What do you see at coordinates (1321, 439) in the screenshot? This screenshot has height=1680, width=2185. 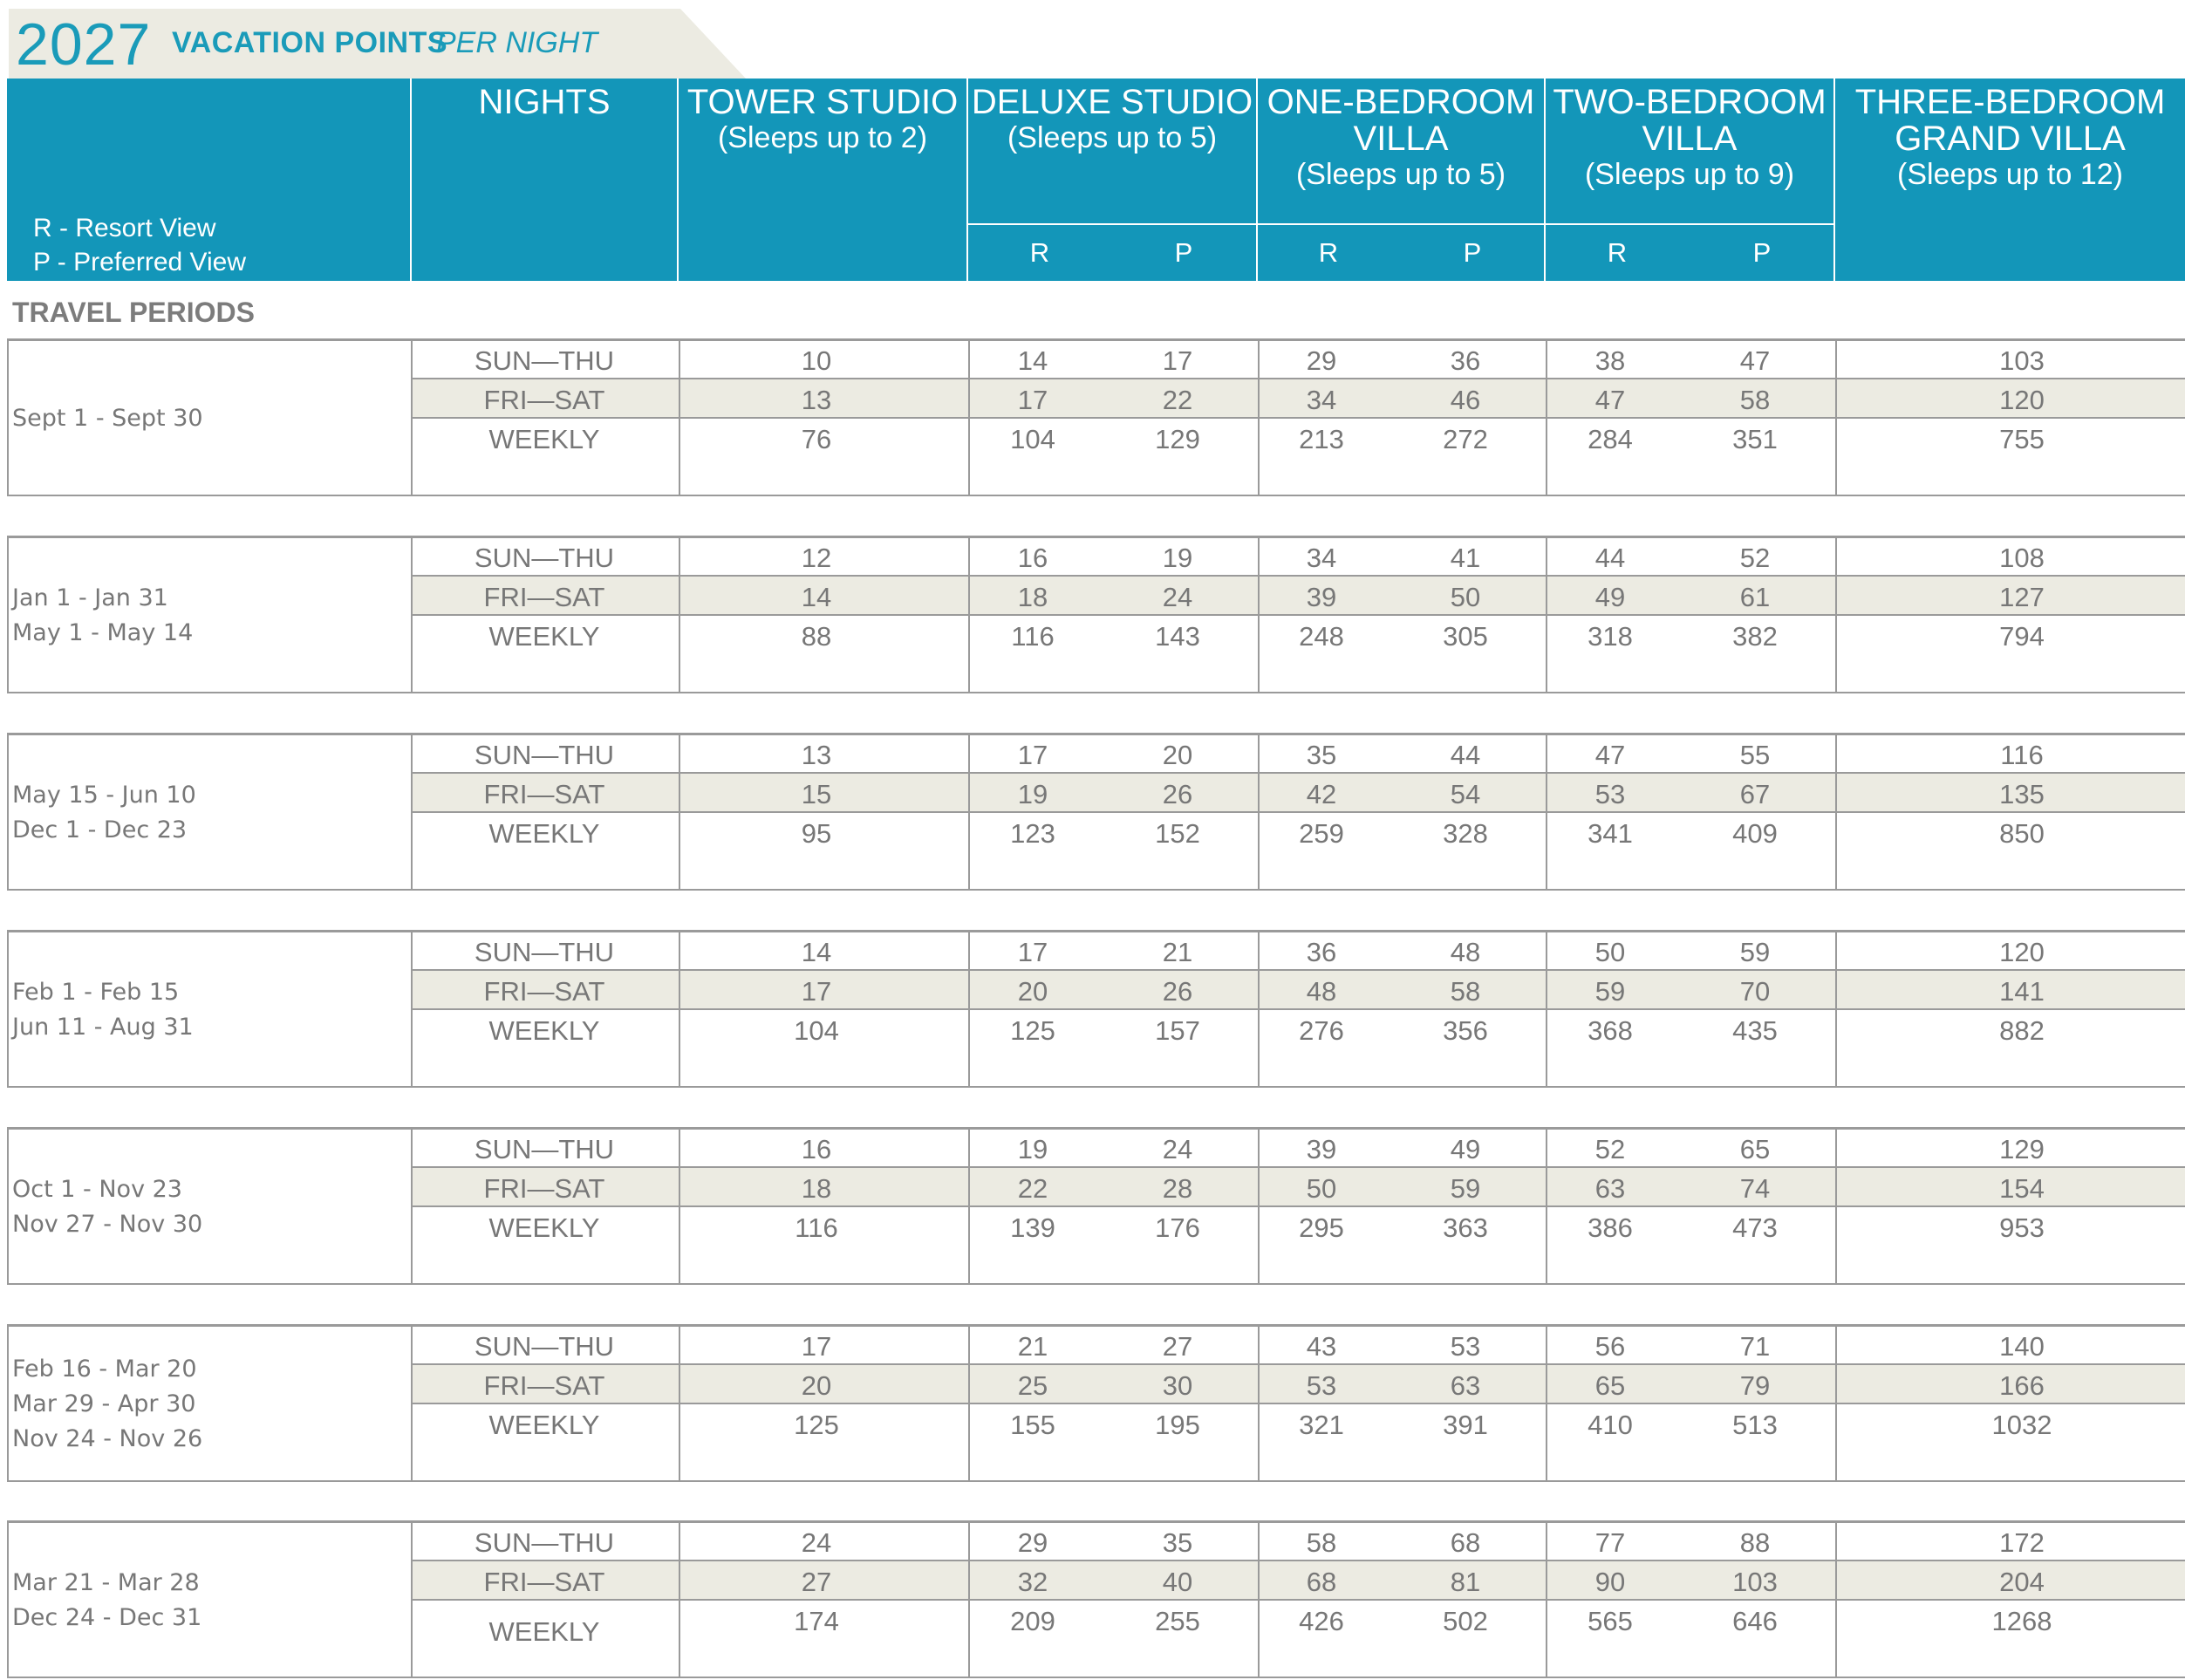 I see `points-value: 213` at bounding box center [1321, 439].